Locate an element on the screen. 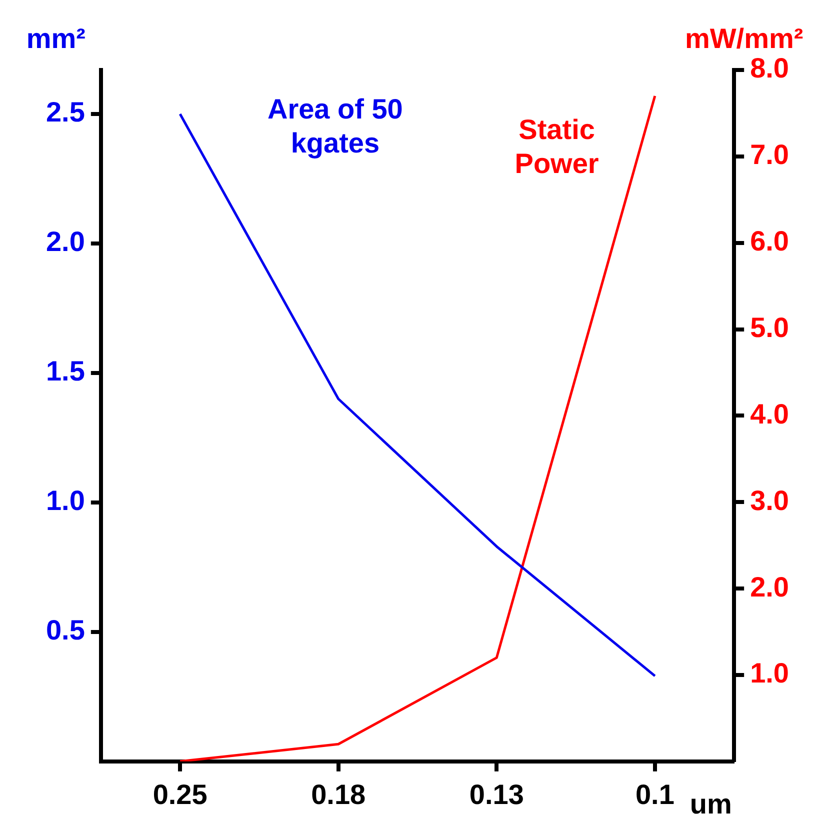 This screenshot has width=825, height=831. series-label: Static Power is located at coordinates (556, 147).